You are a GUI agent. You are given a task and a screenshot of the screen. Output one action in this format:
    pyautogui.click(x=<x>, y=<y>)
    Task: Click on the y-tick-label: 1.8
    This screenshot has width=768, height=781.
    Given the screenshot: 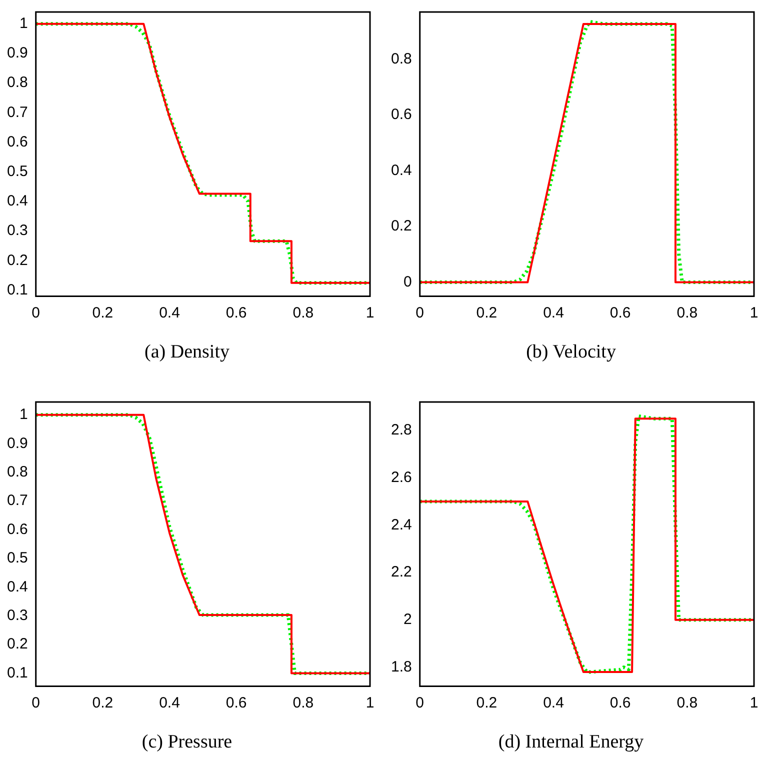 What is the action you would take?
    pyautogui.click(x=401, y=667)
    